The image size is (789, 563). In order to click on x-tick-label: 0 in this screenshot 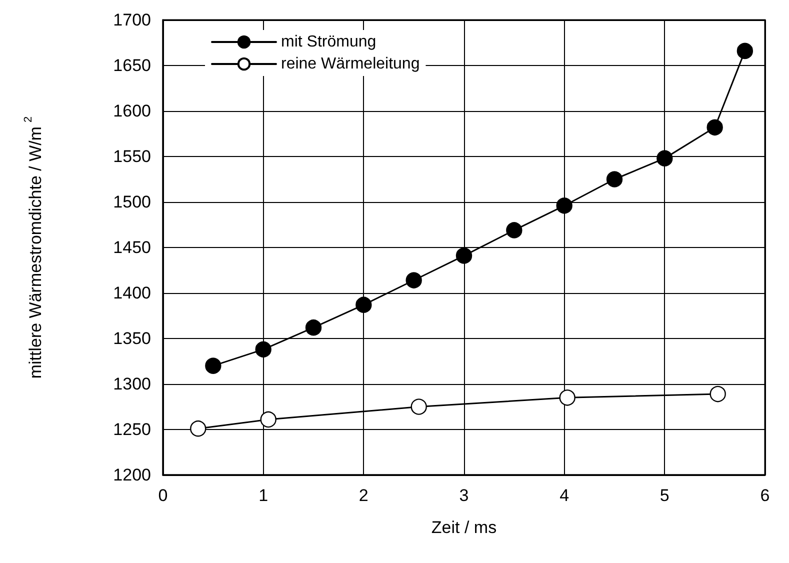, I will do `click(163, 495)`.